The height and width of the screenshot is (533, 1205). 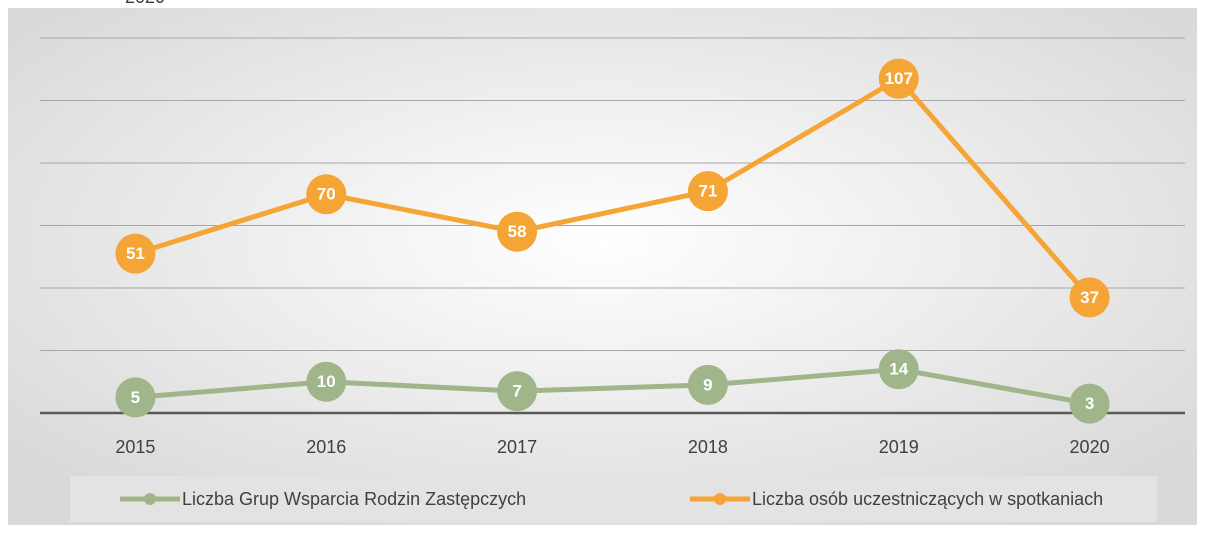 I want to click on data-label: 107, so click(x=899, y=78).